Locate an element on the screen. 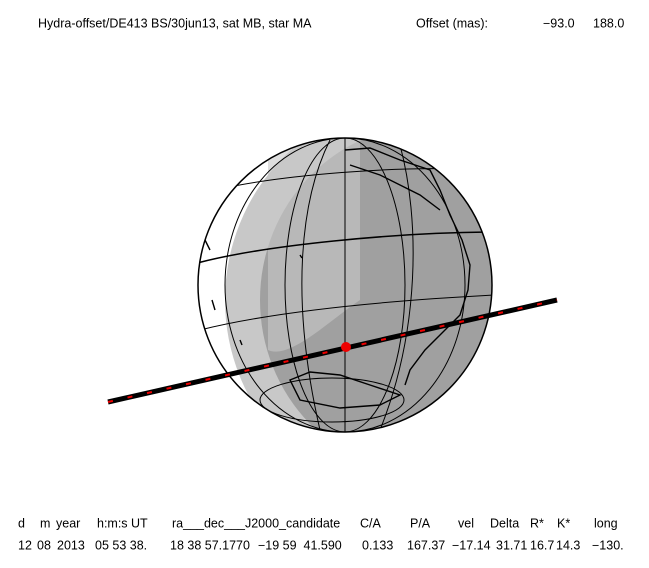 Image resolution: width=649 pixels, height=568 pixels. offset-label: Offset (mas): is located at coordinates (452, 23).